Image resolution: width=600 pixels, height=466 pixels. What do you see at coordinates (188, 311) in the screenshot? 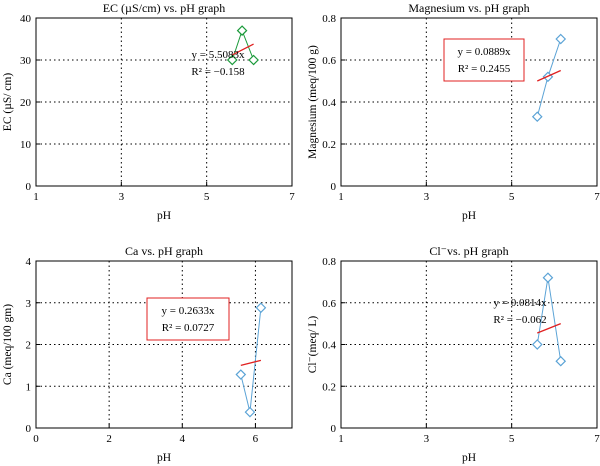
I see `equation-text: y = 0.2633x` at bounding box center [188, 311].